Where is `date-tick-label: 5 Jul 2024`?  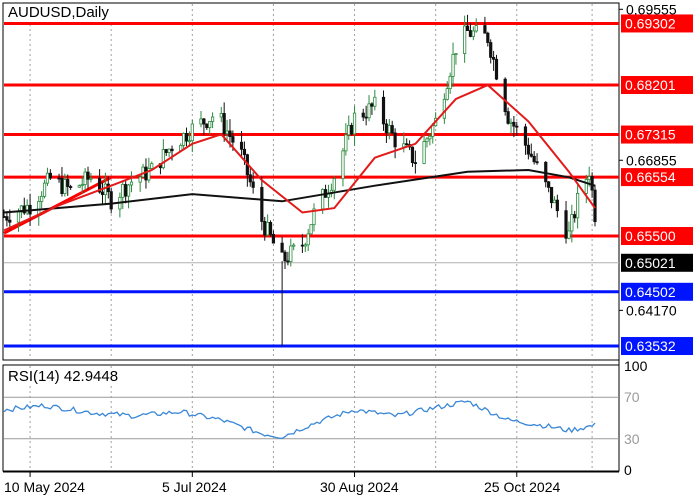
date-tick-label: 5 Jul 2024 is located at coordinates (194, 487).